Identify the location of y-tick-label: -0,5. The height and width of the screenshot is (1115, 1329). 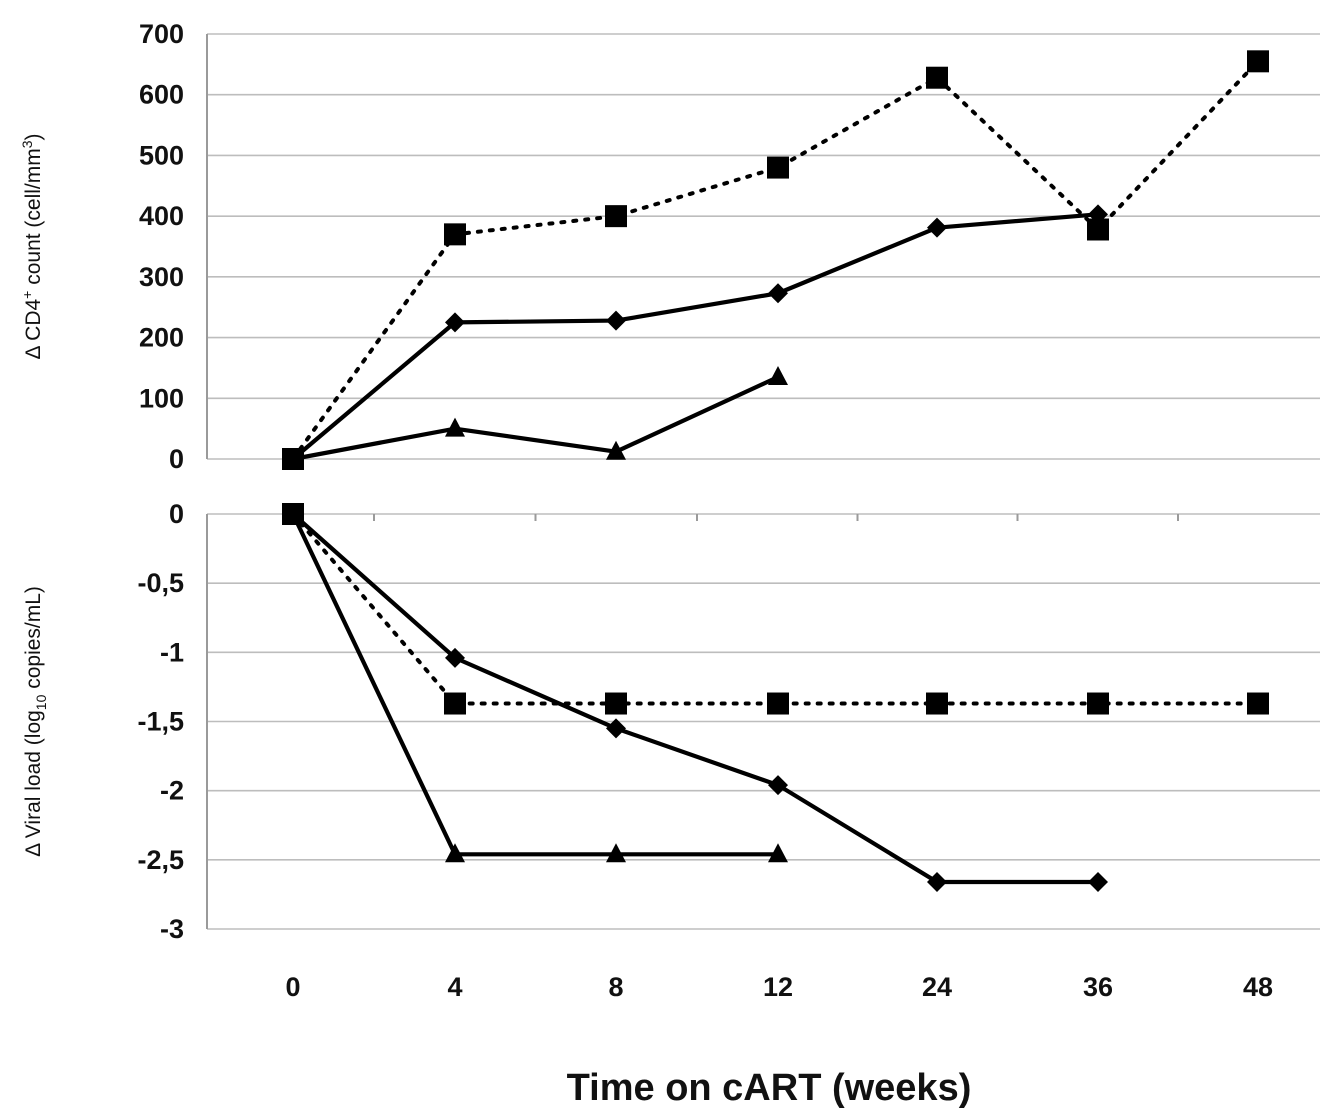
(160, 583).